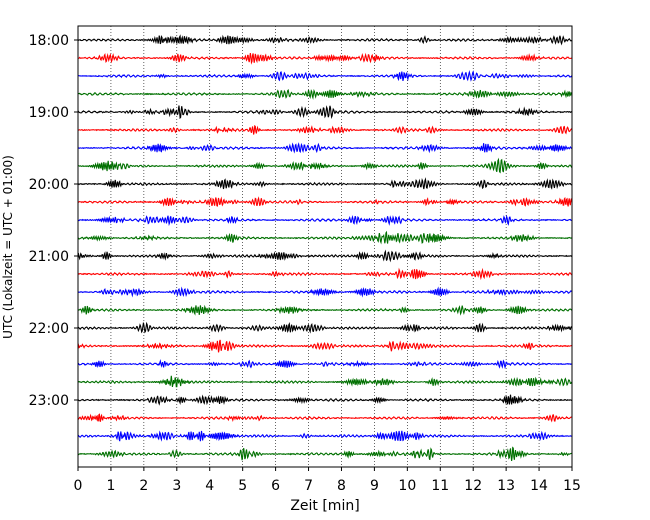 This screenshot has width=650, height=520. Describe the element at coordinates (572, 486) in the screenshot. I see `x-tick-label: 15` at that location.